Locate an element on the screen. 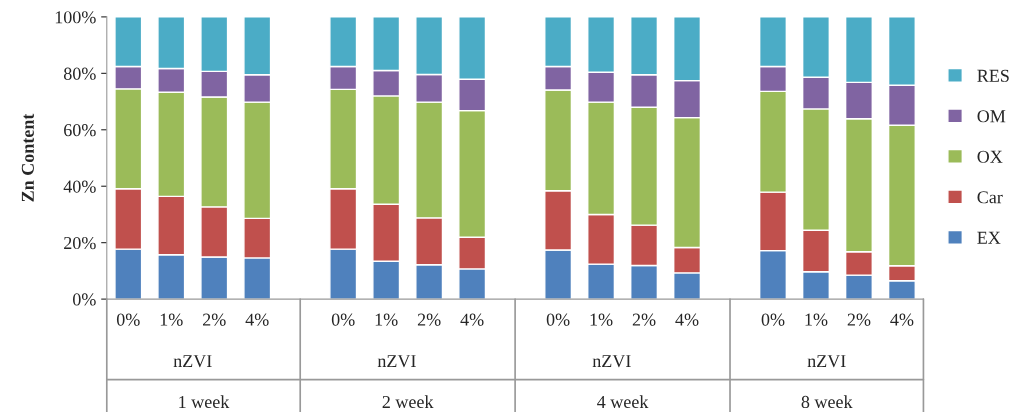 The width and height of the screenshot is (1017, 412). legend-label: OX is located at coordinates (990, 156).